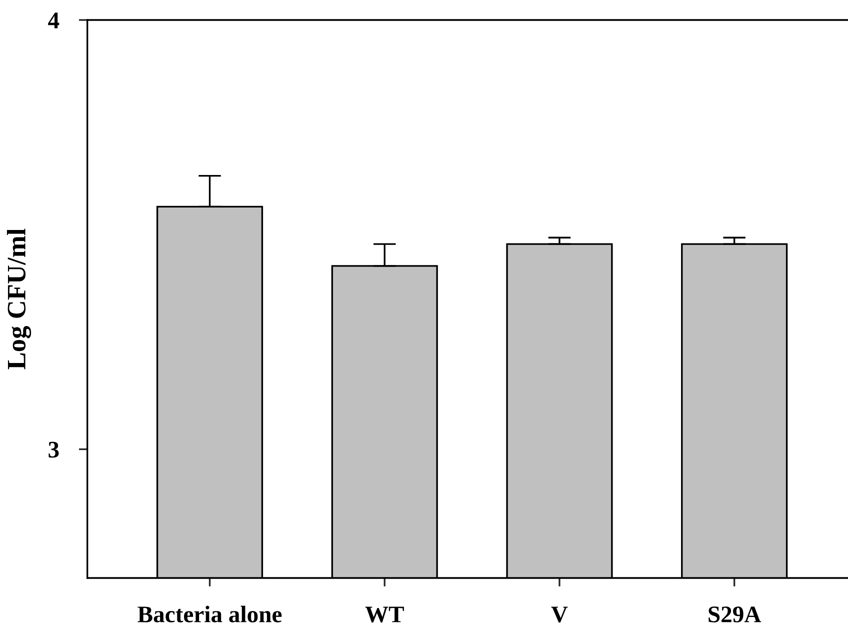 The height and width of the screenshot is (637, 848). Describe the element at coordinates (559, 614) in the screenshot. I see `x-tick-label: V` at that location.